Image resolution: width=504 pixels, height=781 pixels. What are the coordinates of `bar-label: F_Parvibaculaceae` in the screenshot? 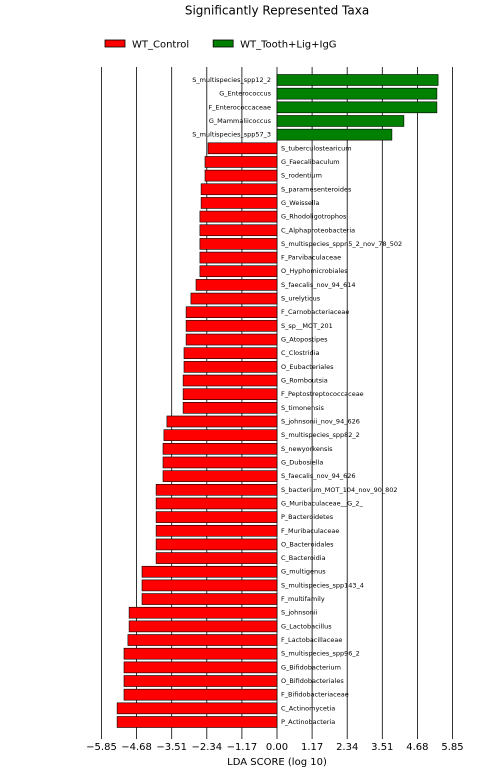 It's located at (311, 258).